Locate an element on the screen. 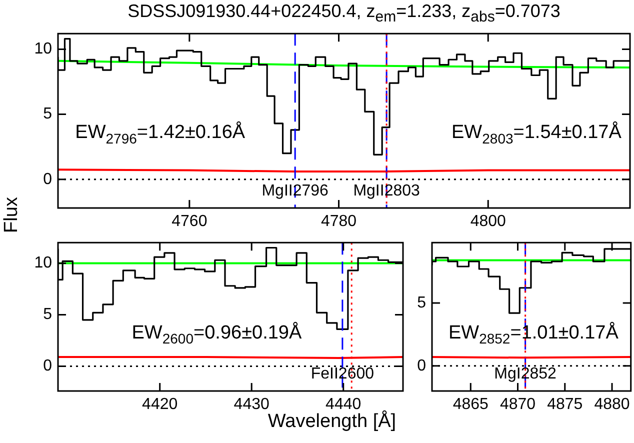 Image resolution: width=634 pixels, height=443 pixels. x-tick-label: 4430 is located at coordinates (252, 405).